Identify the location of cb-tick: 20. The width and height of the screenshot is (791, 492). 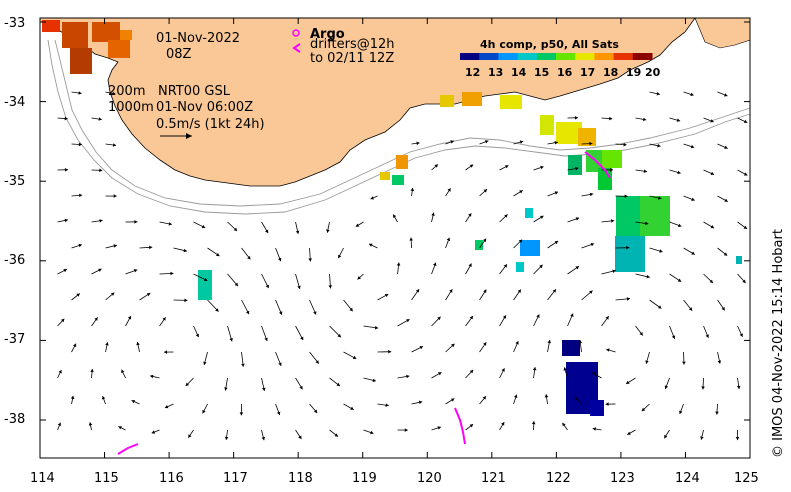
(653, 72).